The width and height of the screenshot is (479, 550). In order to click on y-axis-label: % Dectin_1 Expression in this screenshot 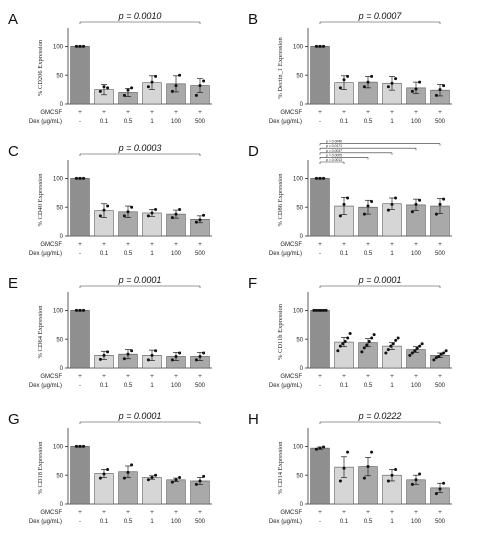, I will do `click(280, 68)`.